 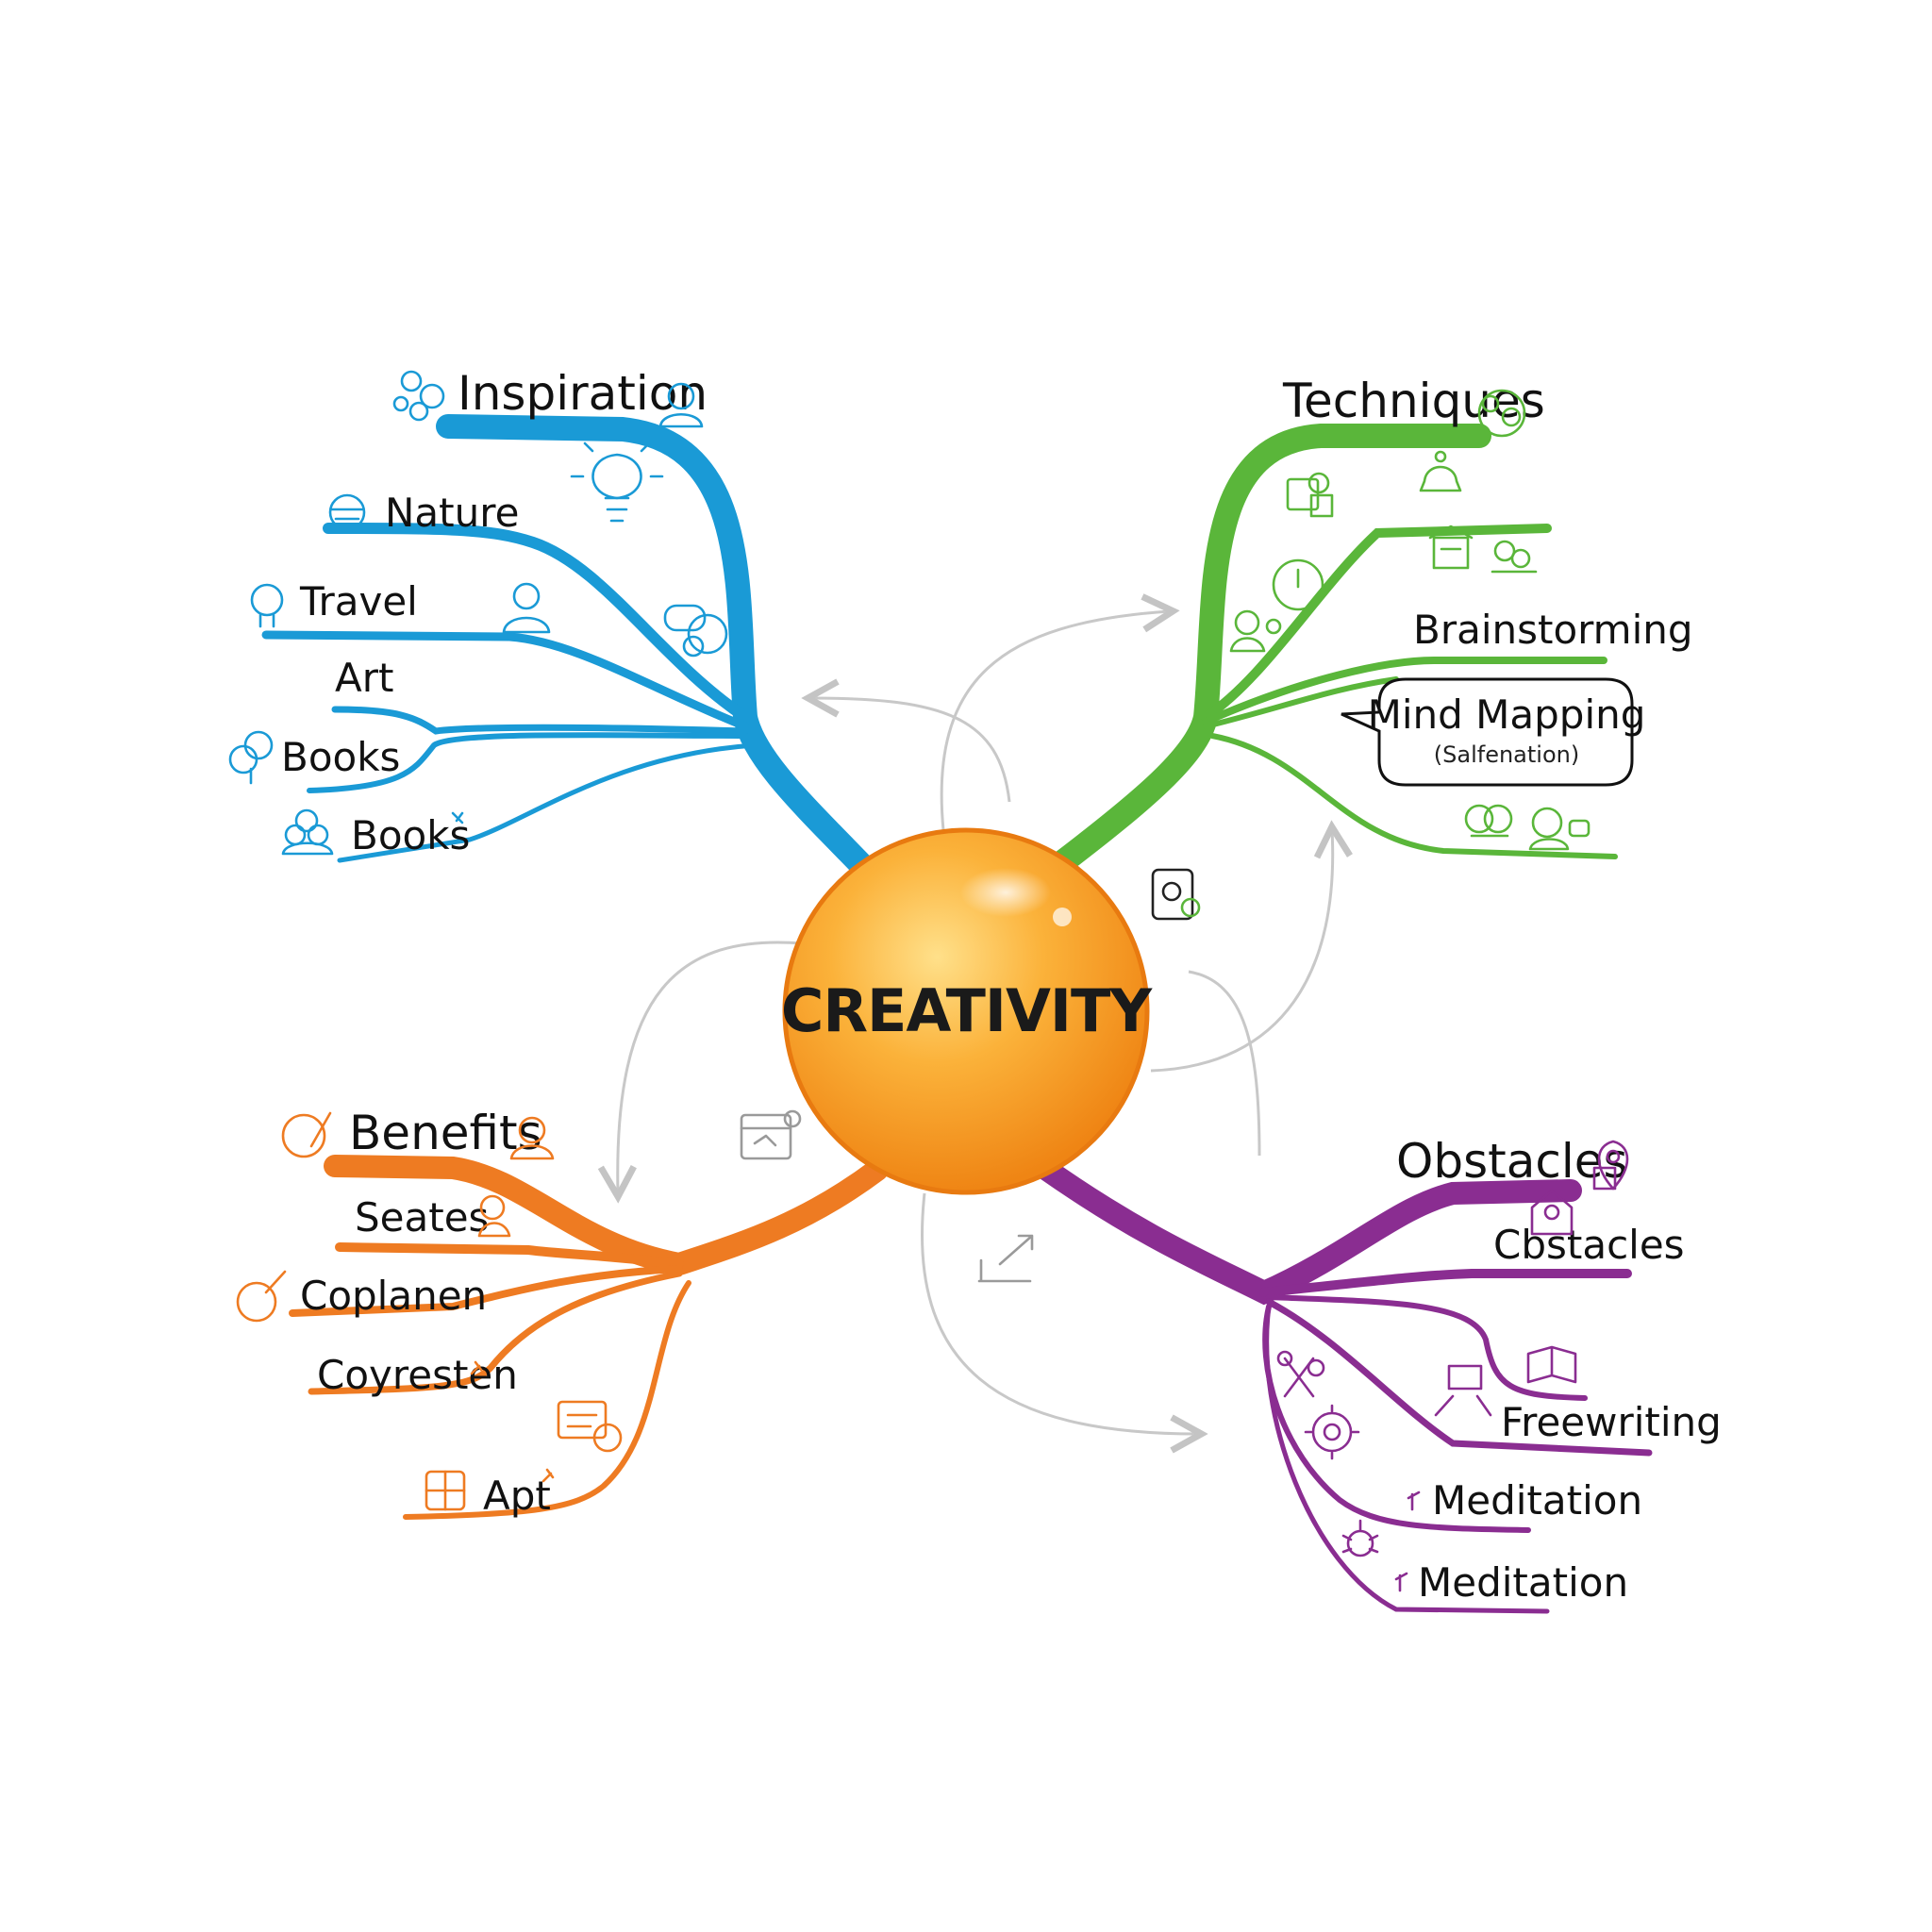 What do you see at coordinates (307, 832) in the screenshot?
I see `team-icon` at bounding box center [307, 832].